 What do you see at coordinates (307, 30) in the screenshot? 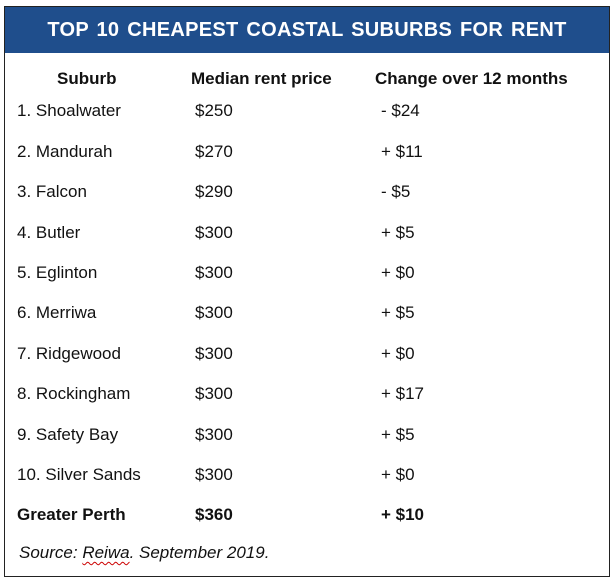
I see `table-title: TOP 10 CHEAPEST COASTAL SUBURBS FOR RENT` at bounding box center [307, 30].